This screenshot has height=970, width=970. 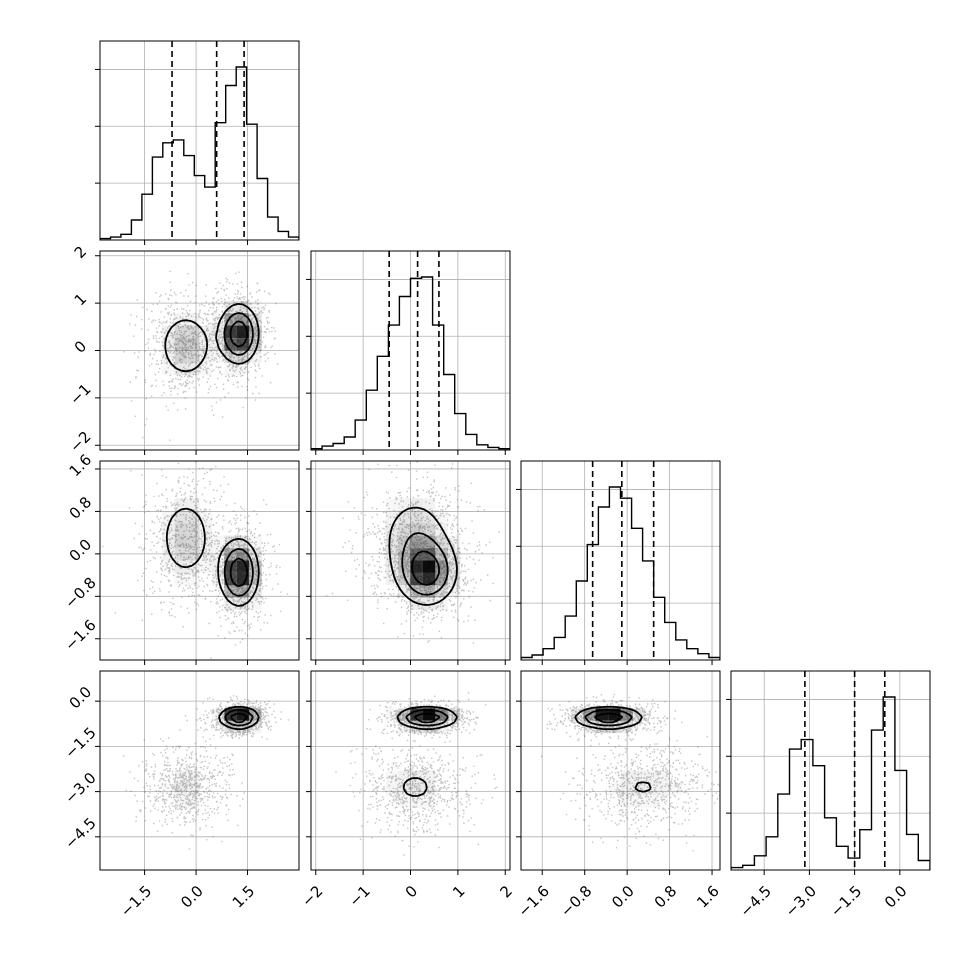 What do you see at coordinates (80, 299) in the screenshot?
I see `y-tick-label: 1` at bounding box center [80, 299].